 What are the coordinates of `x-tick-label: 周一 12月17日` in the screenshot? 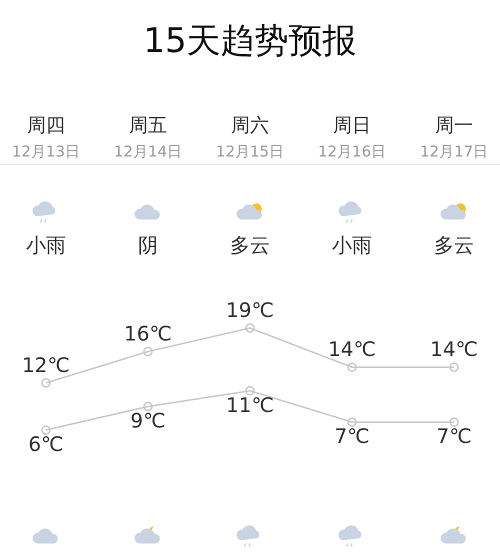 It's located at (454, 137).